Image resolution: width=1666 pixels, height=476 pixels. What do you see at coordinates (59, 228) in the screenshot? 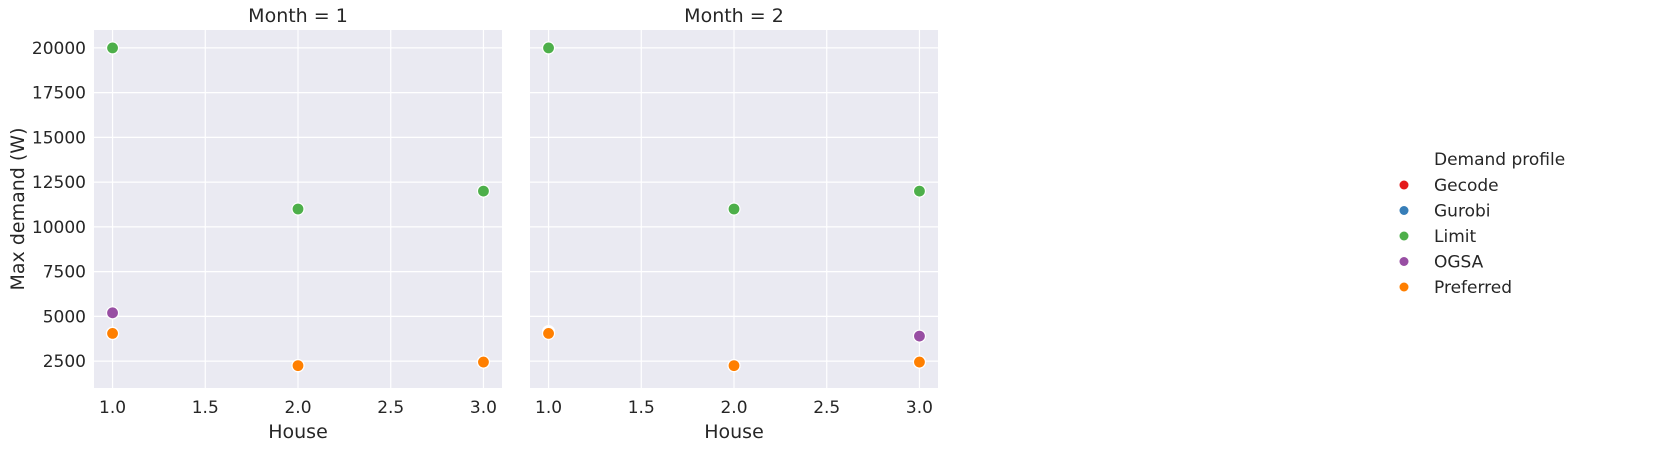
I see `y-tick-label: 10000` at bounding box center [59, 228].